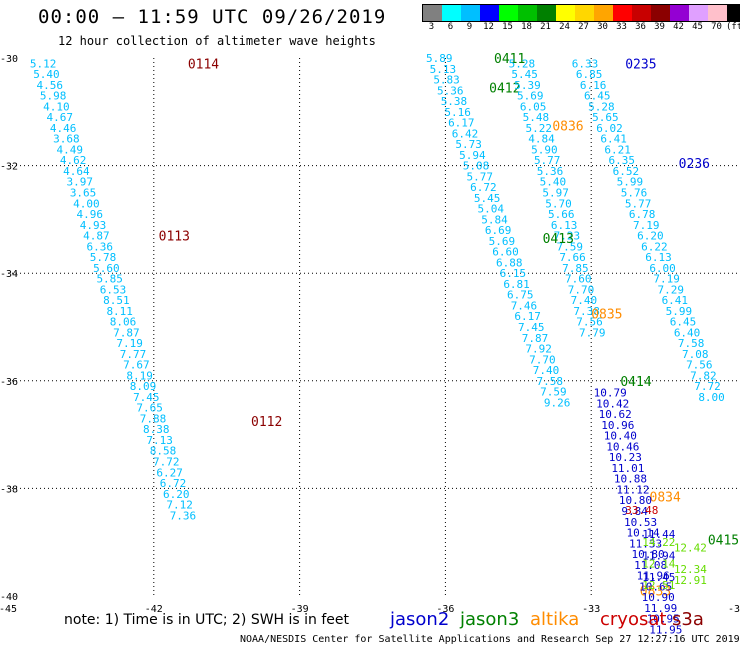 This screenshot has height=650, width=740. I want to click on lat-tick-label: -34, so click(9, 274).